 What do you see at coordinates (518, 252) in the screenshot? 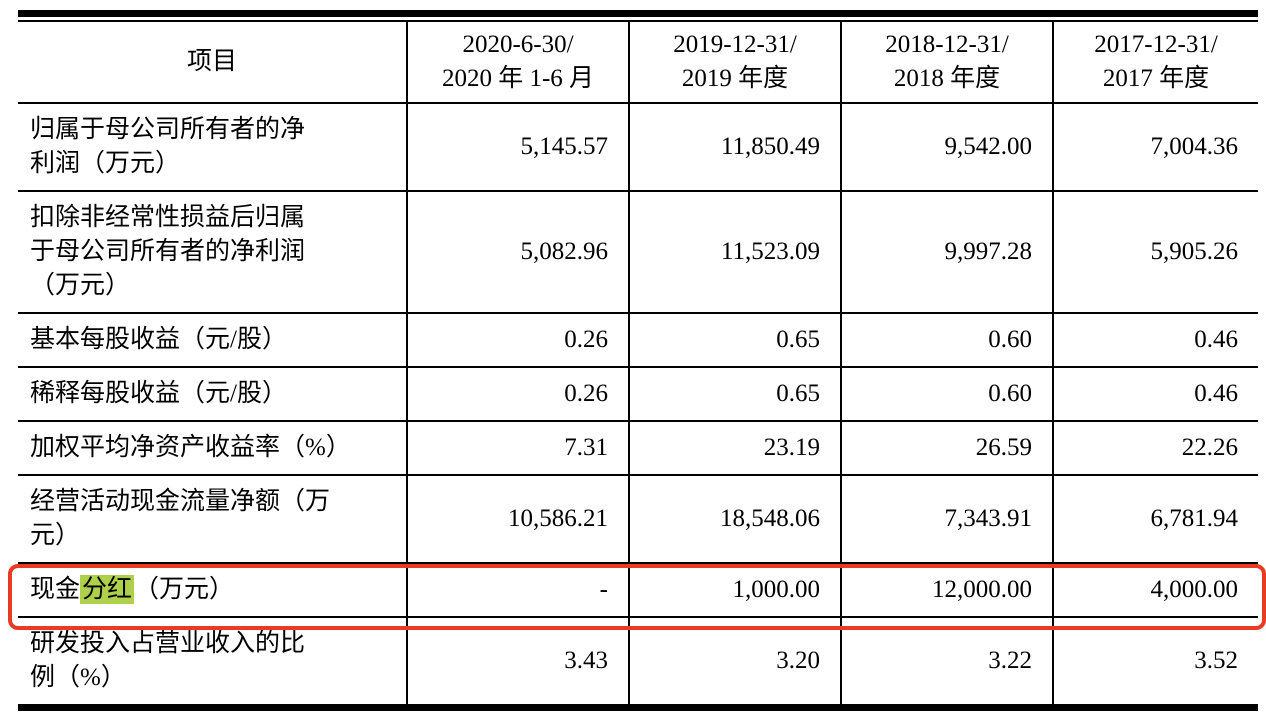
I see `value-cell: 5,082.96` at bounding box center [518, 252].